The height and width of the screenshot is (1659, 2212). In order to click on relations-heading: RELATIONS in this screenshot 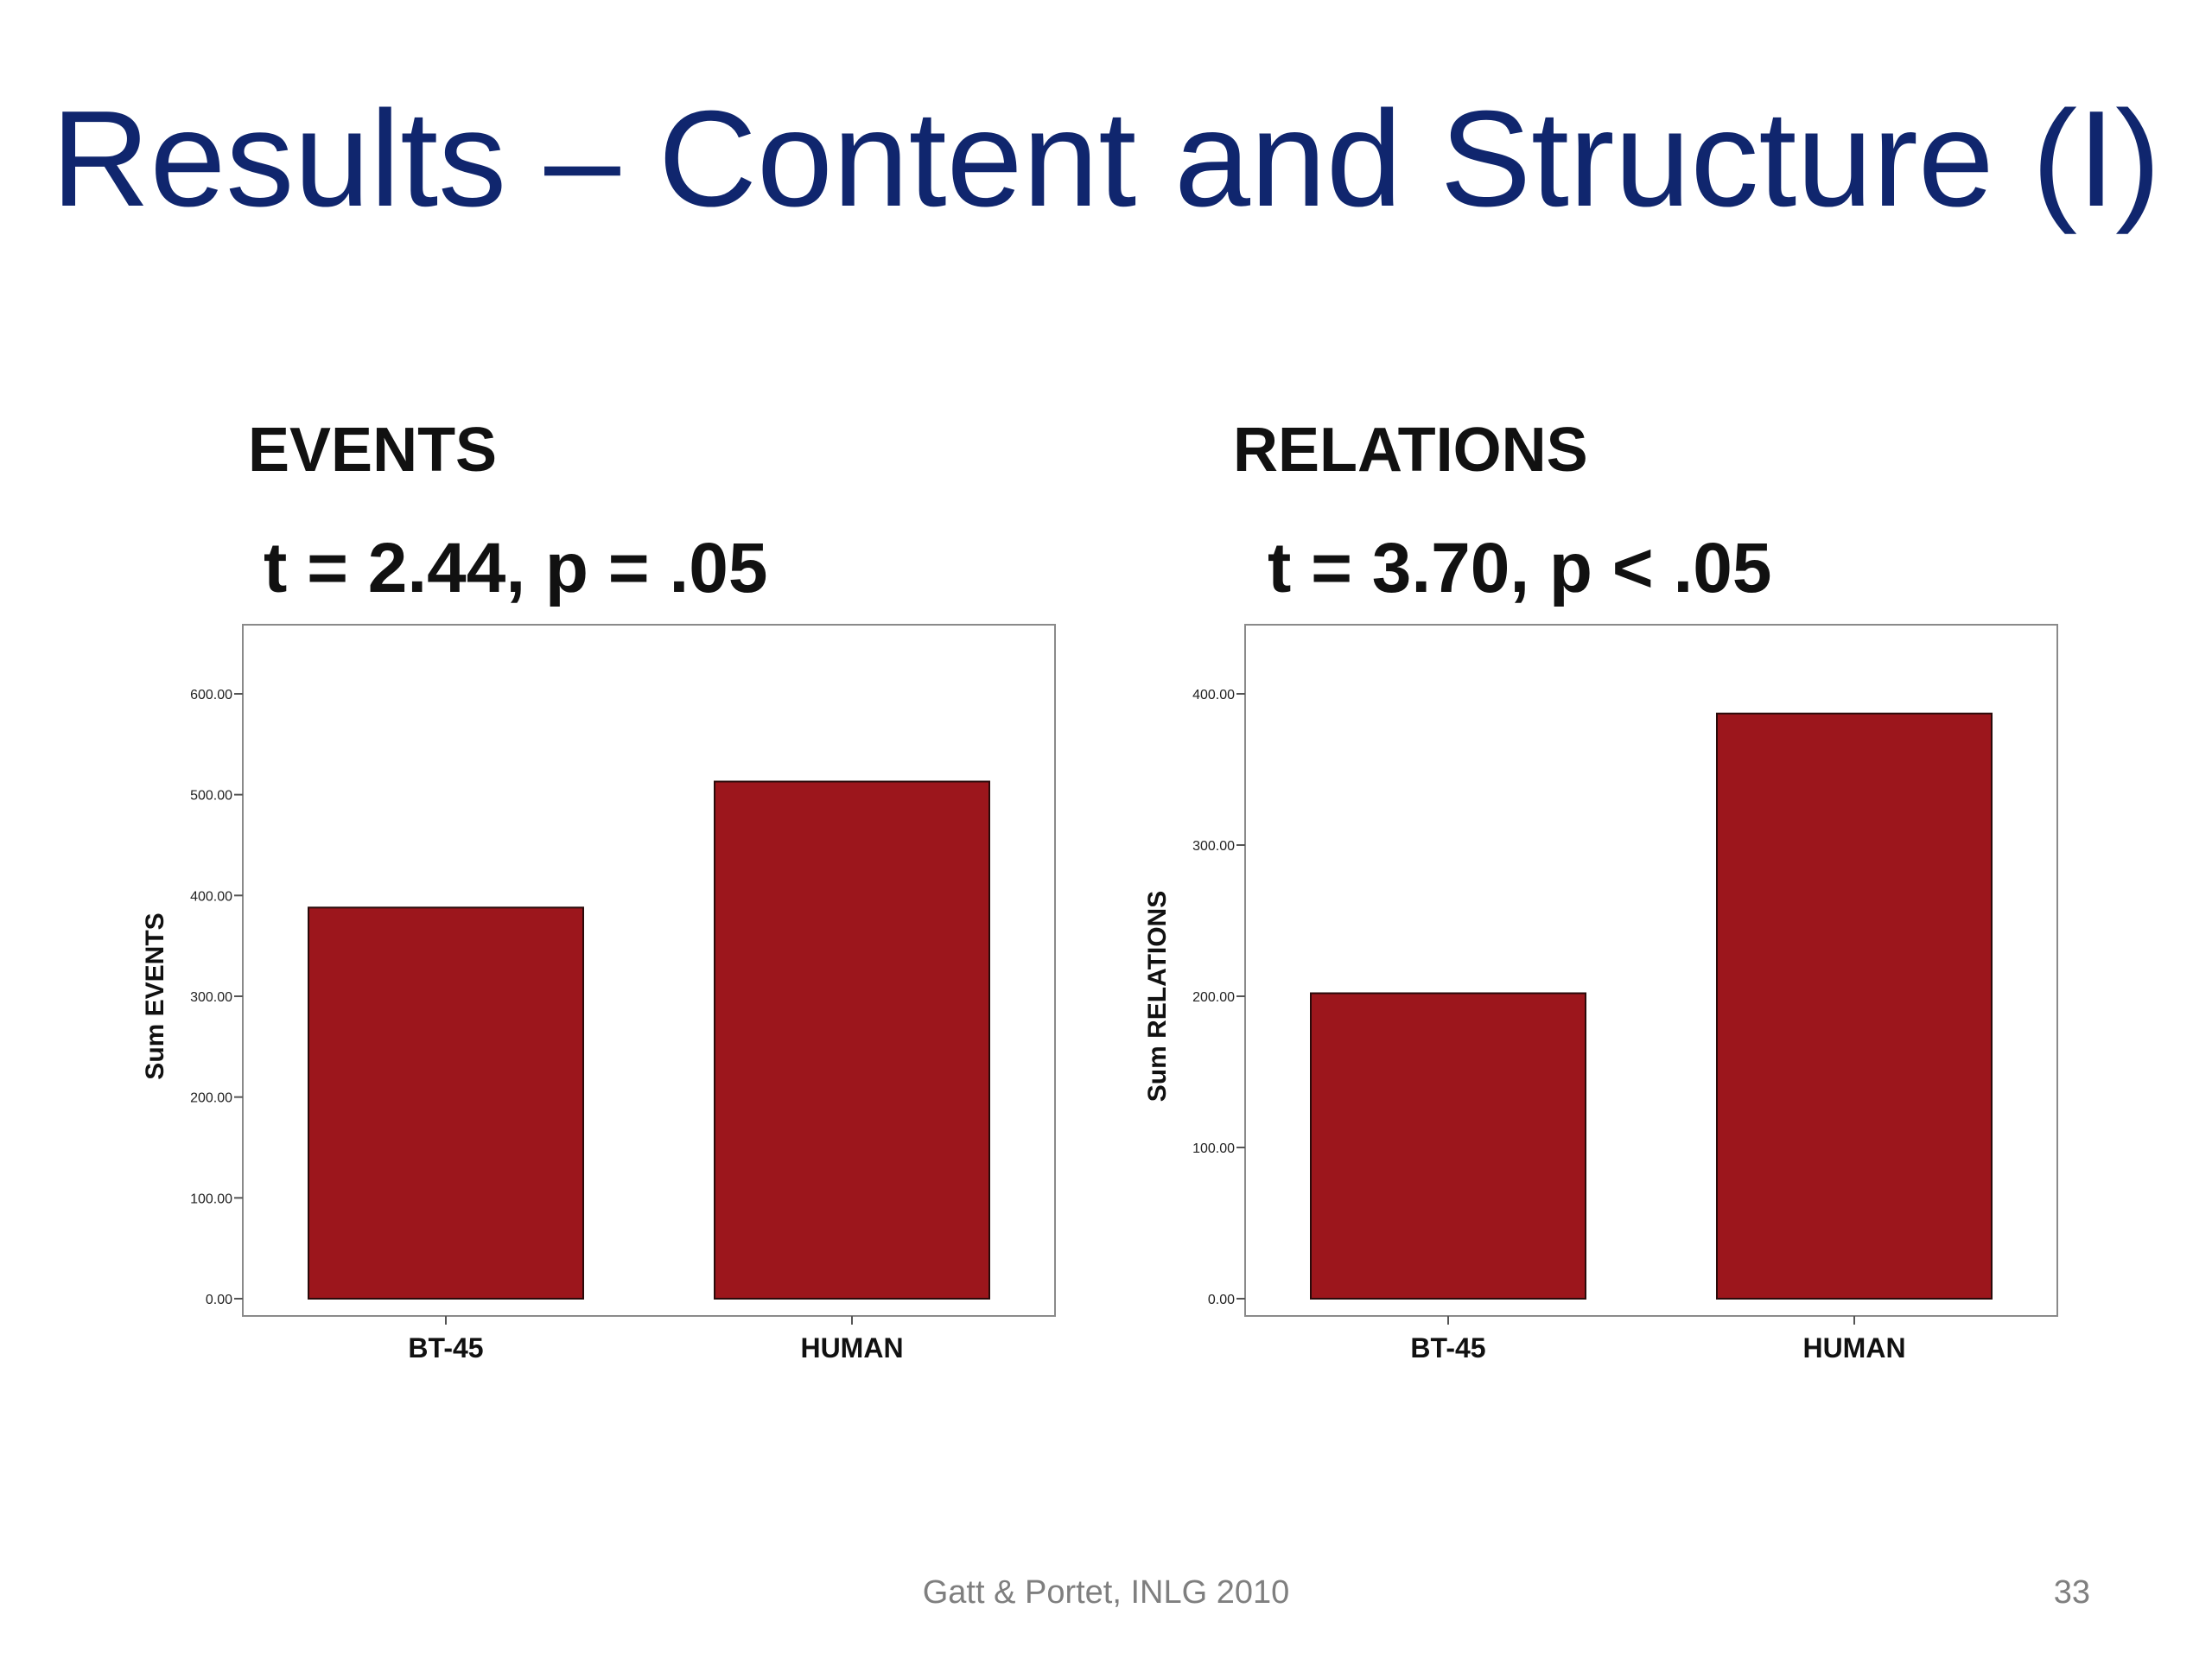, I will do `click(1410, 450)`.